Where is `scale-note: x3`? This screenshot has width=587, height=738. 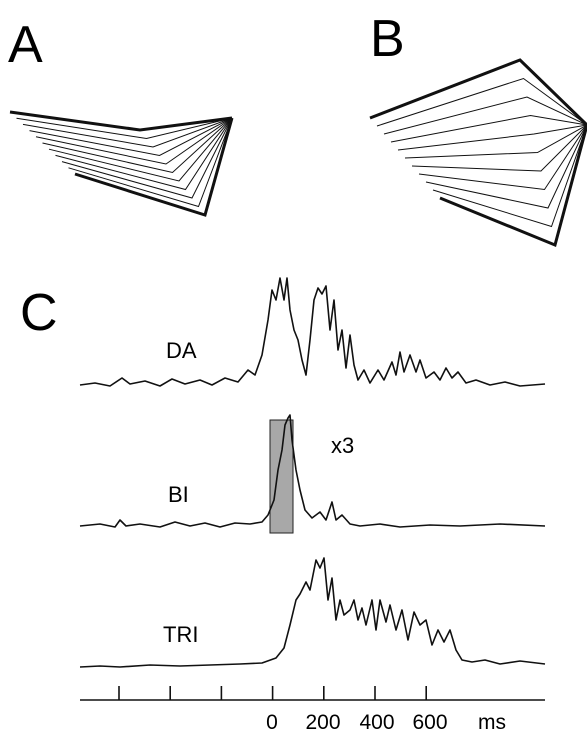 scale-note: x3 is located at coordinates (342, 445).